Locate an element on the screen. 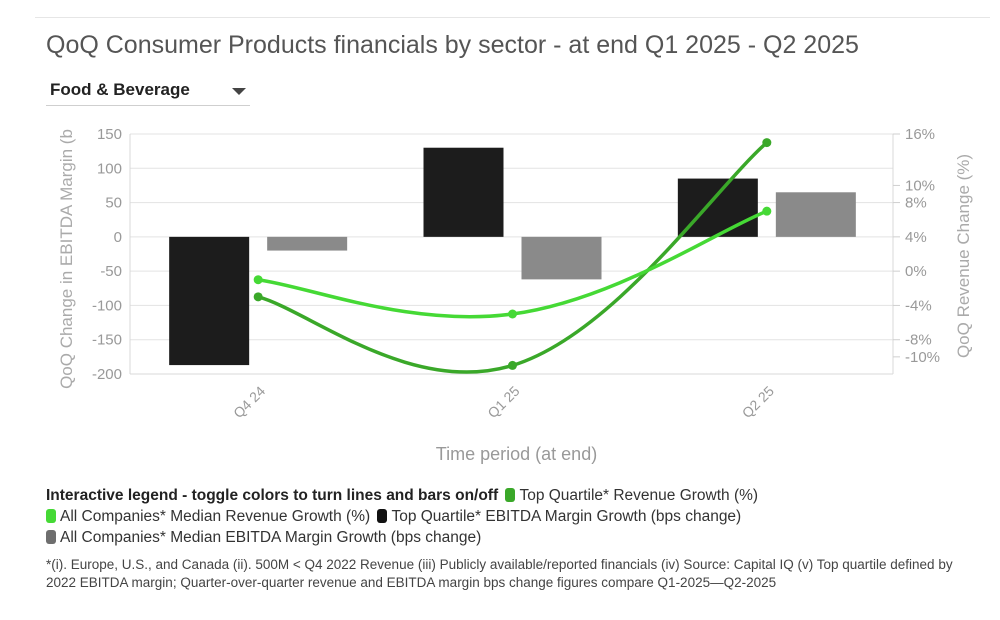  legend-item-top-quartile-revenue: Top Quartile* Revenue Growth (%) is located at coordinates (630, 495).